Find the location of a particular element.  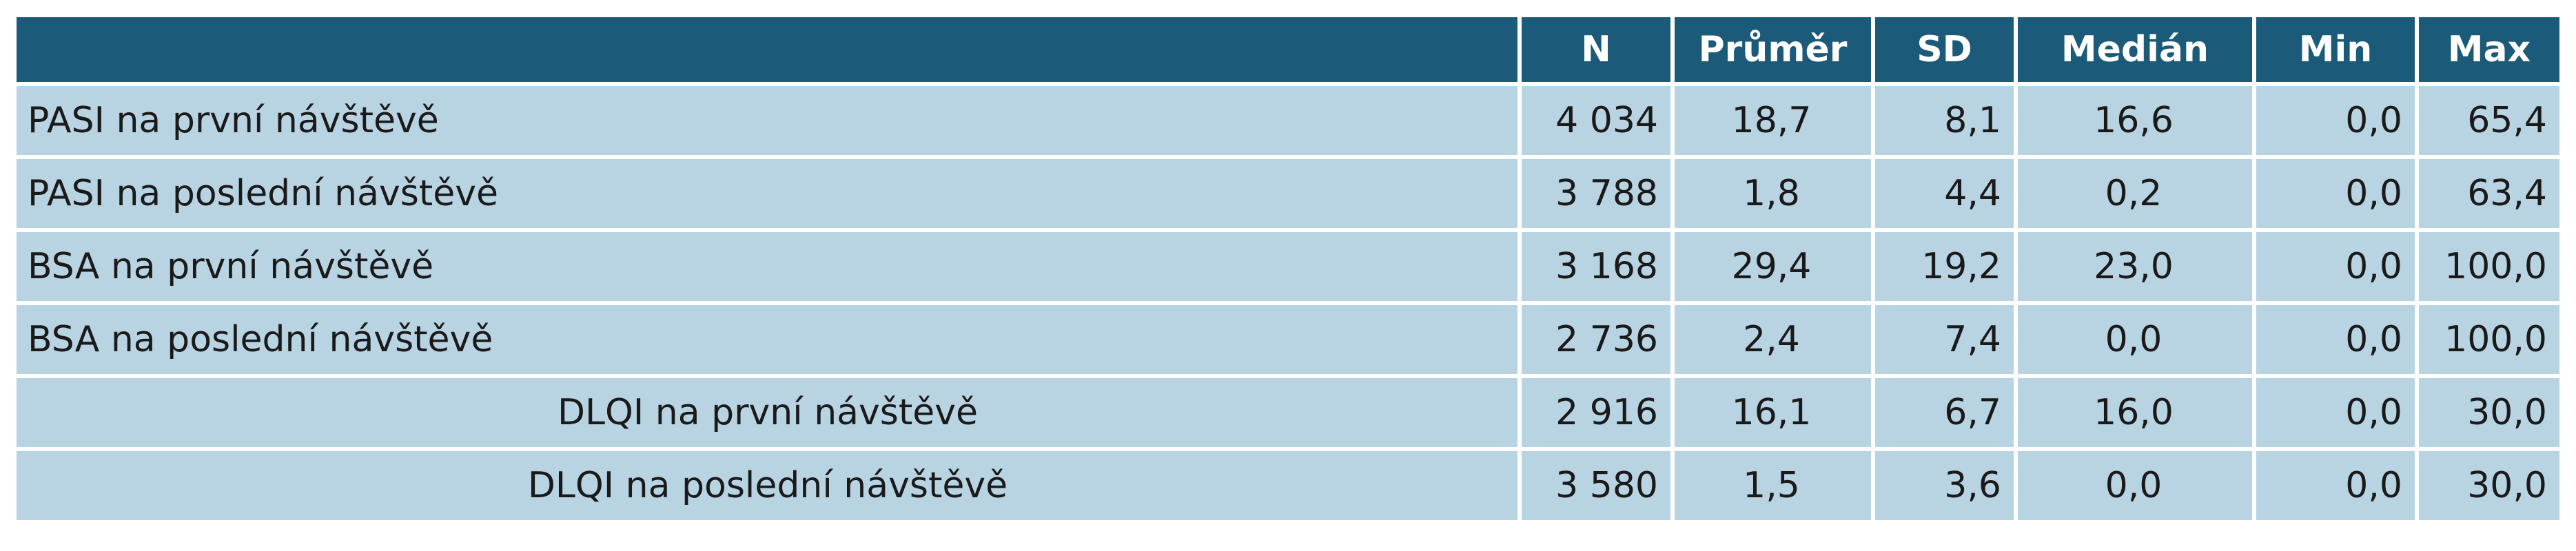

value-cell: 19,2 is located at coordinates (1944, 266).